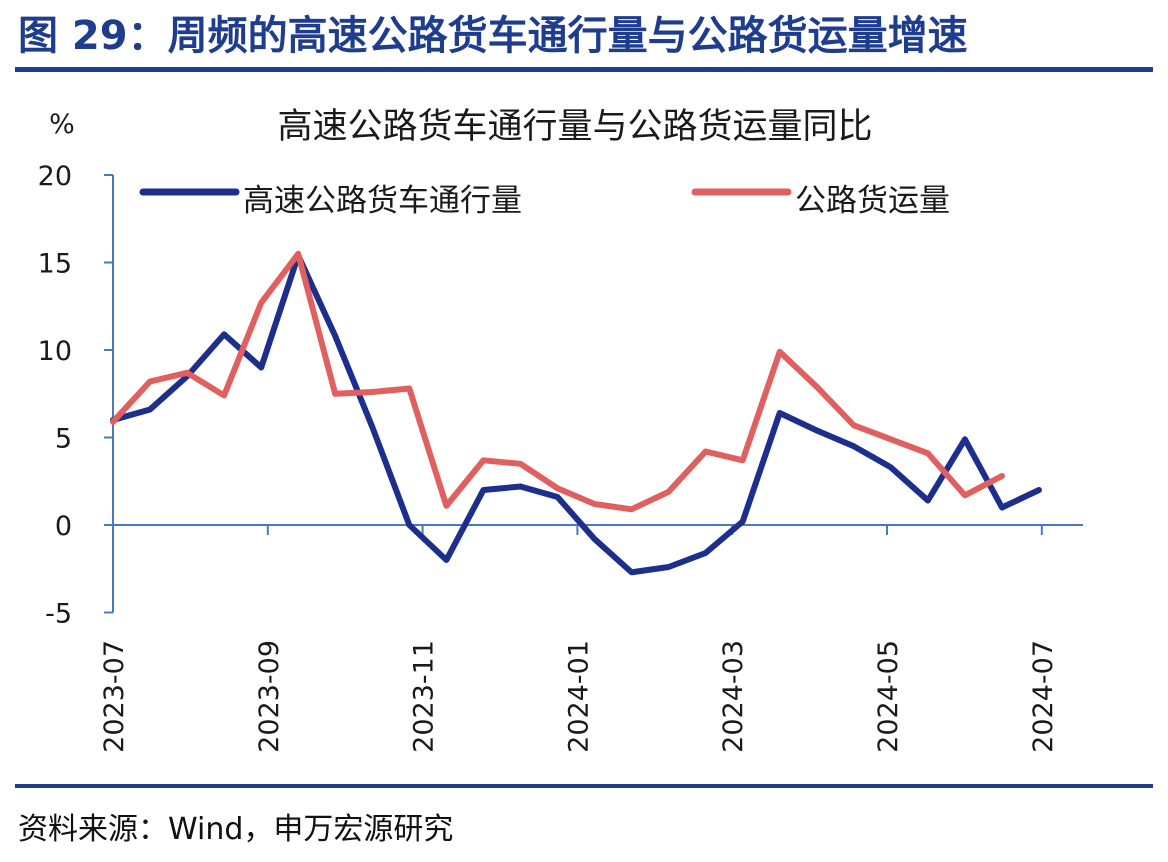 The height and width of the screenshot is (862, 1168). What do you see at coordinates (382, 201) in the screenshot?
I see `legend-label: 高速公路货车通行量` at bounding box center [382, 201].